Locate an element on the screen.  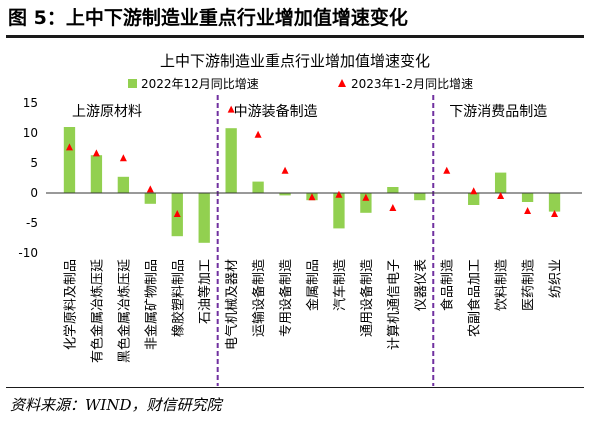
bar-通用设备制造 is located at coordinates (366, 203).